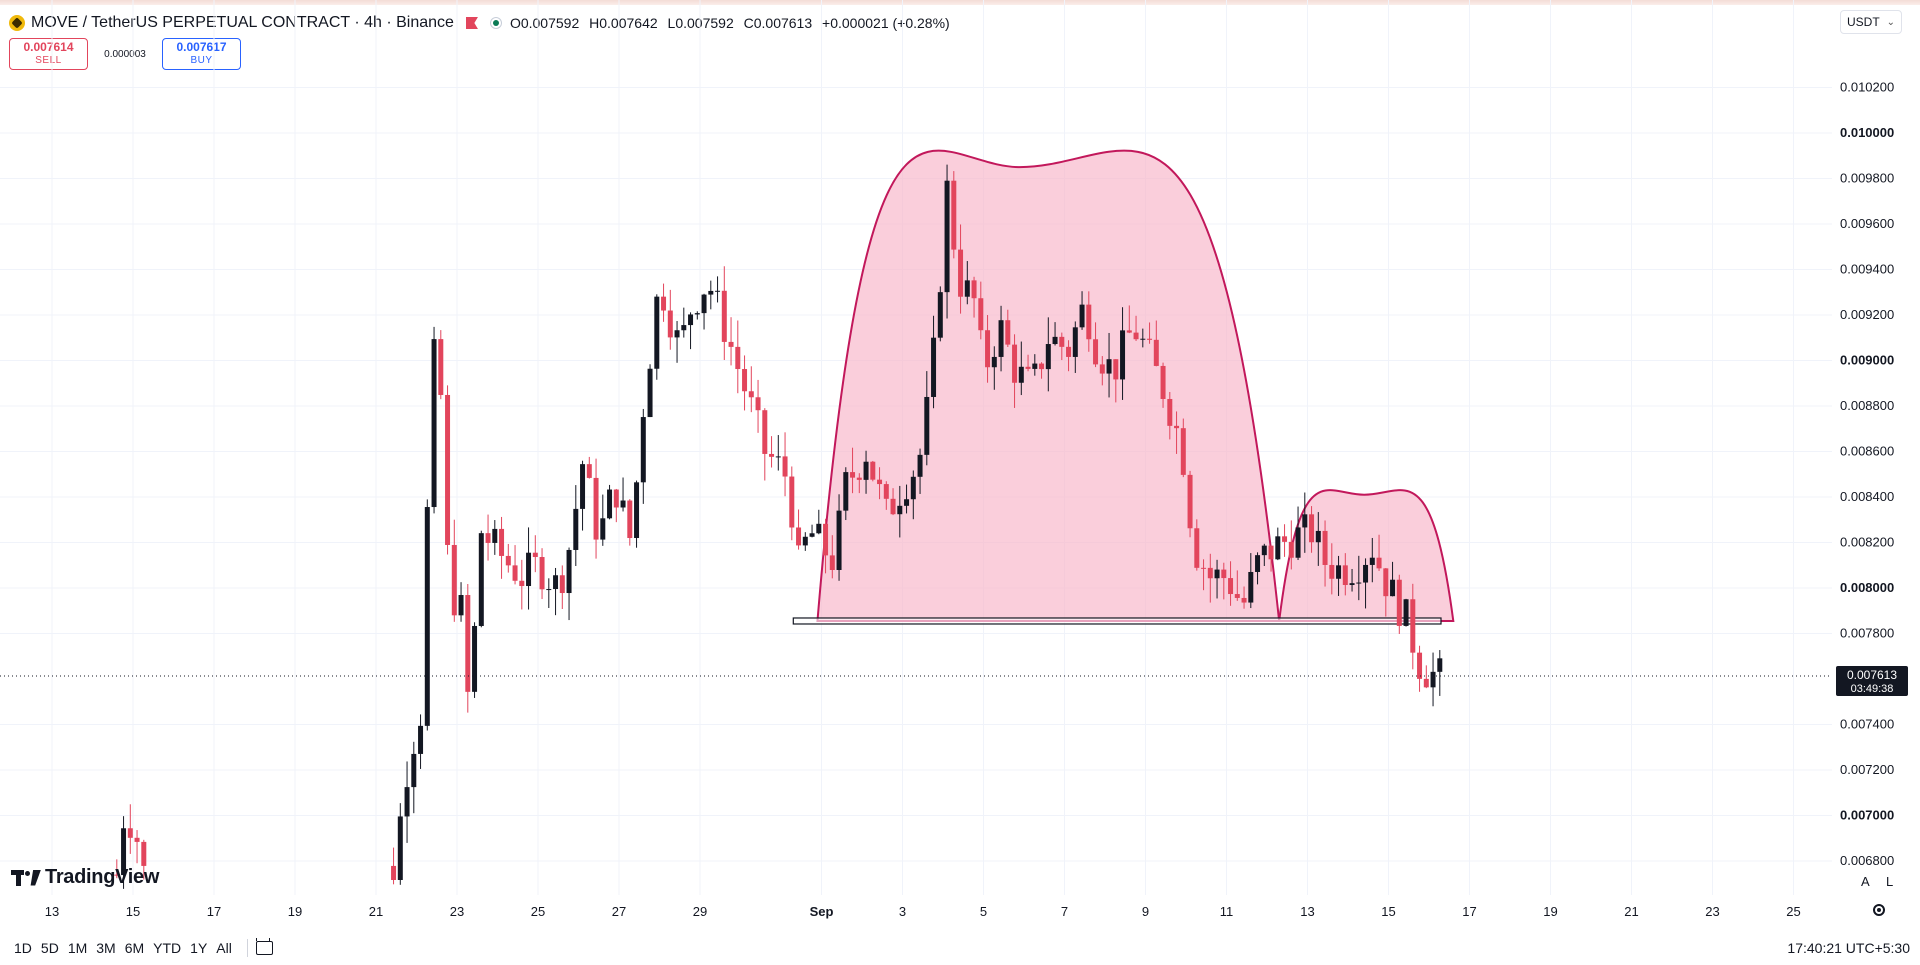 The height and width of the screenshot is (965, 1920). Describe the element at coordinates (1064, 911) in the screenshot. I see `time-tick-label: 7` at that location.